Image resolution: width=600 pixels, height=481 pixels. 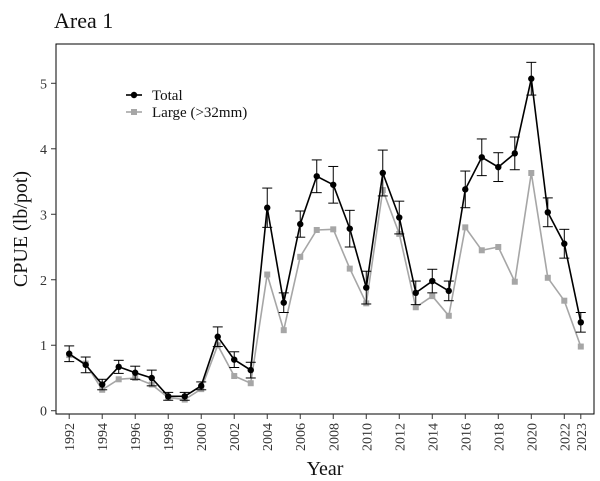 I want to click on x-tick-label: 2018, so click(x=499, y=437).